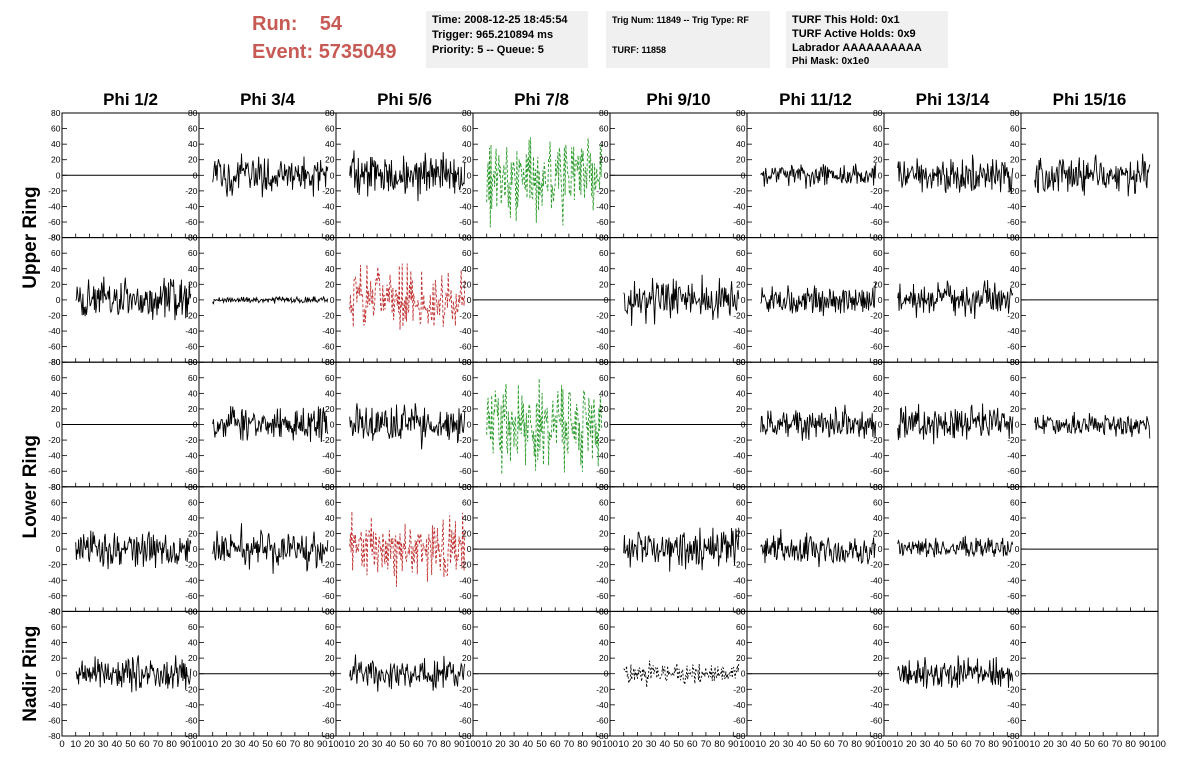 Image resolution: width=1196 pixels, height=772 pixels. I want to click on priority-text: Priority: 5 -- Queue: 5, so click(488, 50).